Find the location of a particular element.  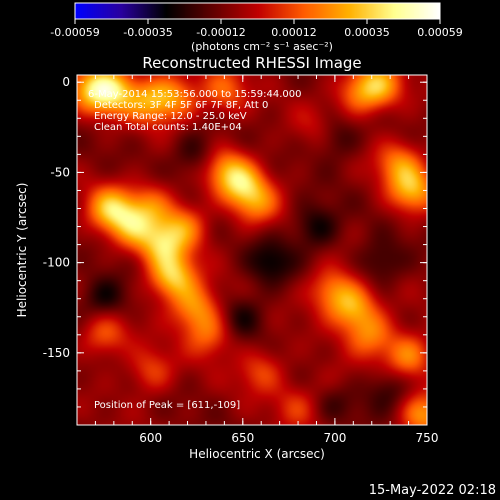

annotation-line: 6-May-2014 15:53:56.000 to 15:59:44.000 is located at coordinates (194, 94).